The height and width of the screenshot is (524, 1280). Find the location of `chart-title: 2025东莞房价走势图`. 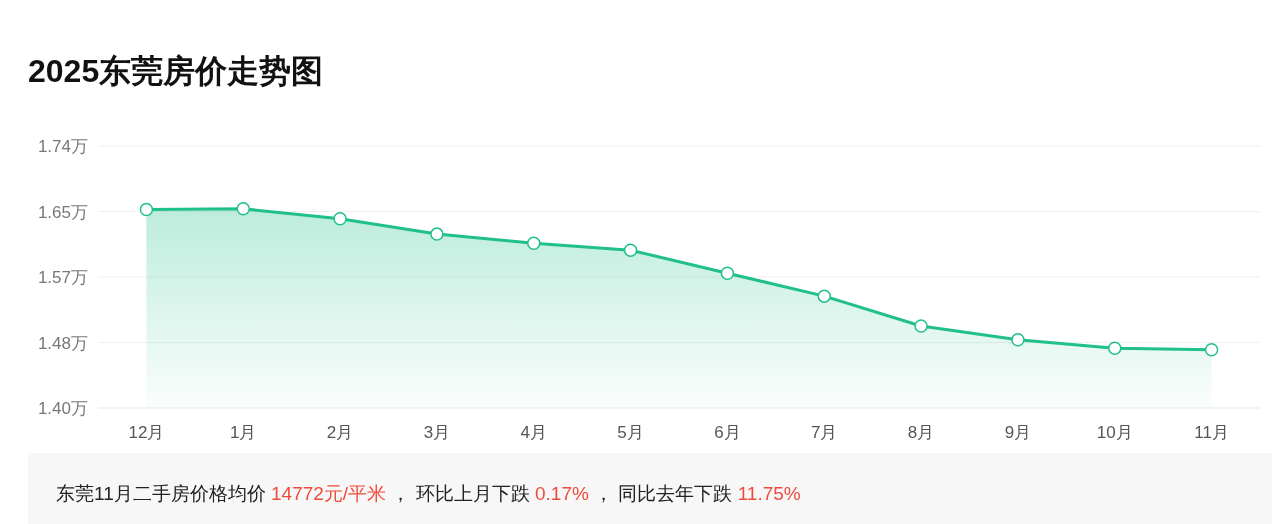

chart-title: 2025东莞房价走势图 is located at coordinates (176, 71).